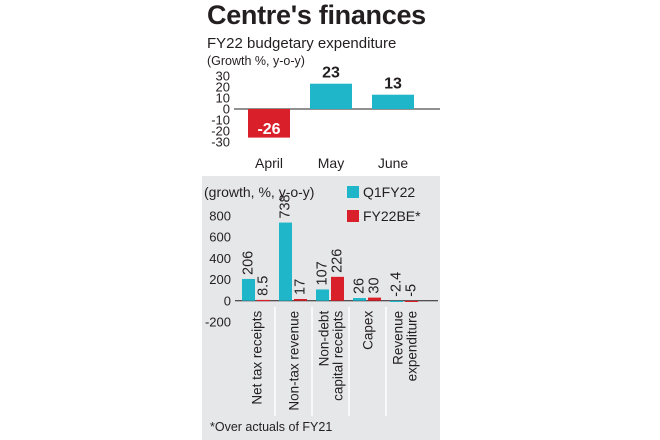  What do you see at coordinates (360, 286) in the screenshot?
I see `bar-value-label: 26` at bounding box center [360, 286].